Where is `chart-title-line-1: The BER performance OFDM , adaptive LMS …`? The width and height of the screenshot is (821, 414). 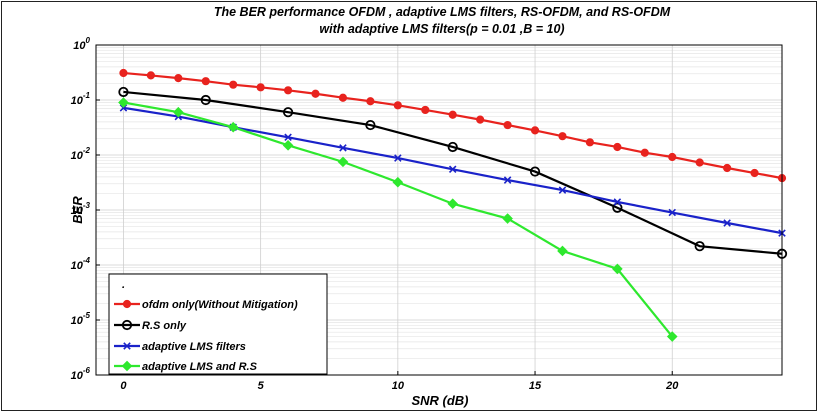 chart-title-line-1: The BER performance OFDM , adaptive LMS … is located at coordinates (442, 12).